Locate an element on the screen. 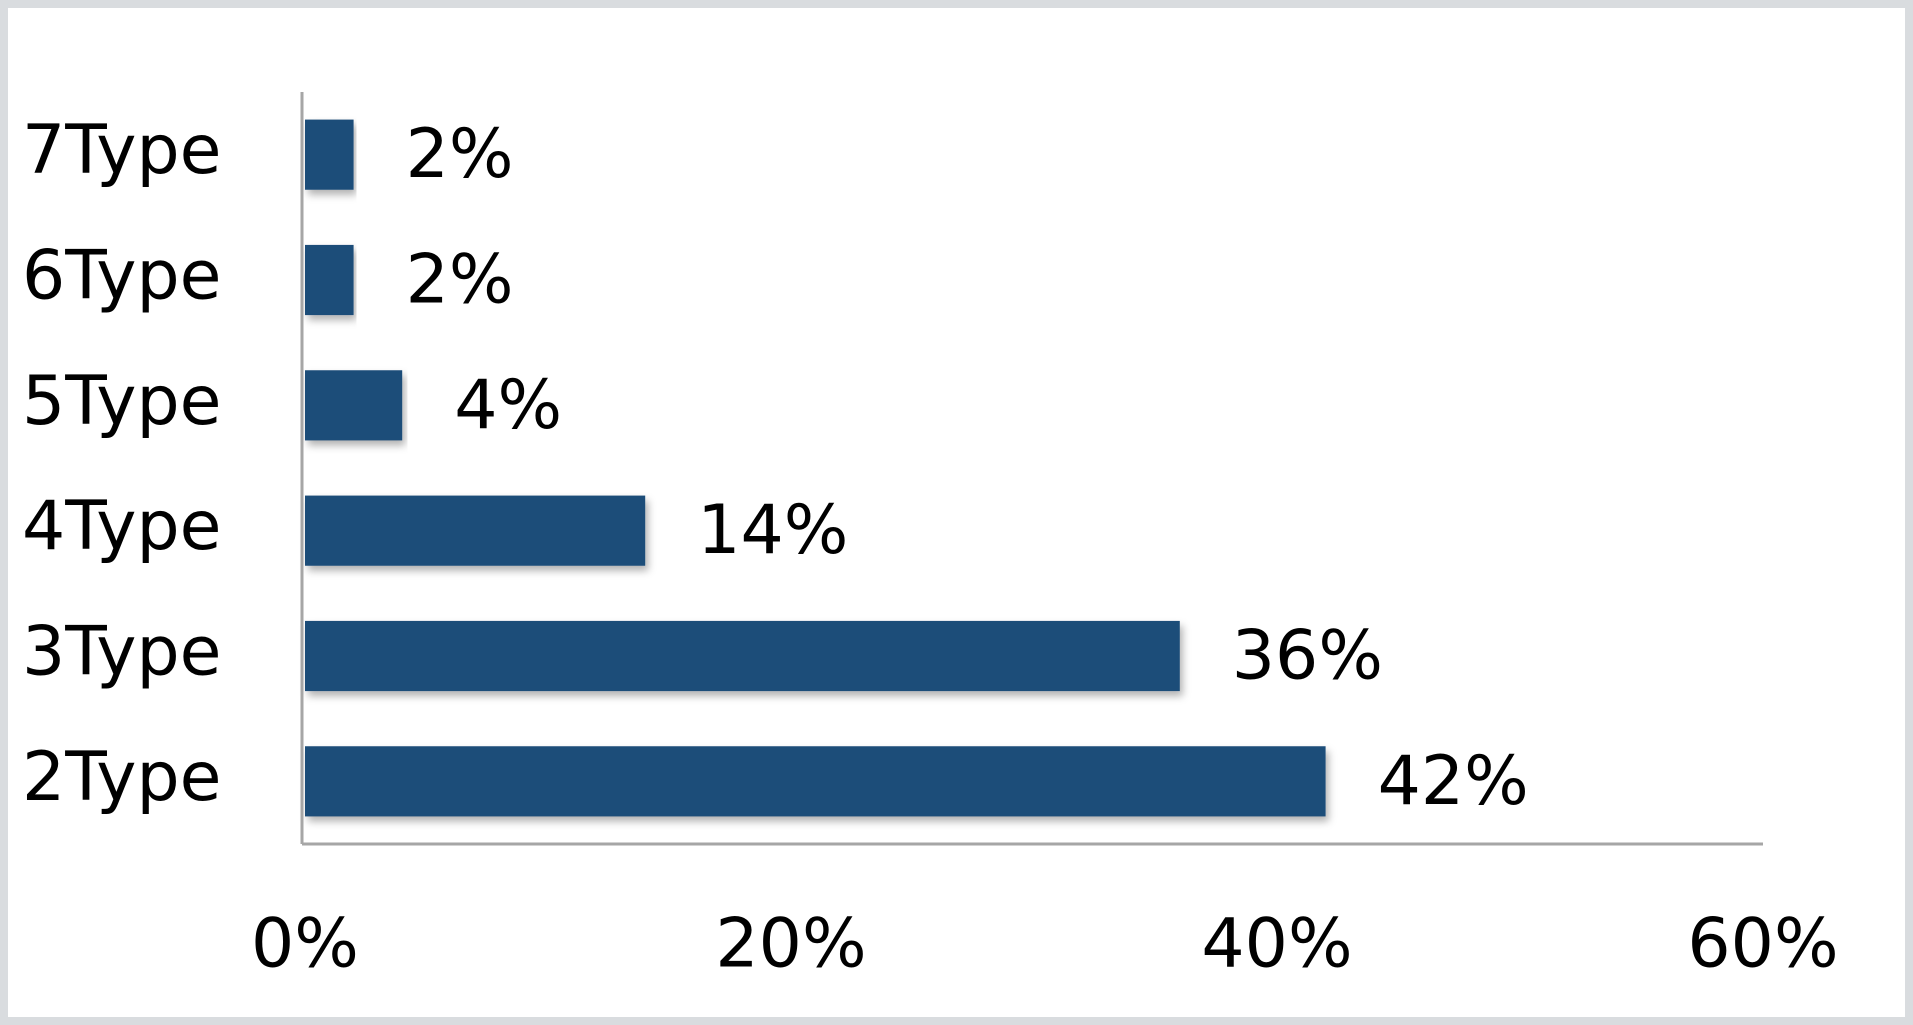  value-label: 36% is located at coordinates (1307, 656).